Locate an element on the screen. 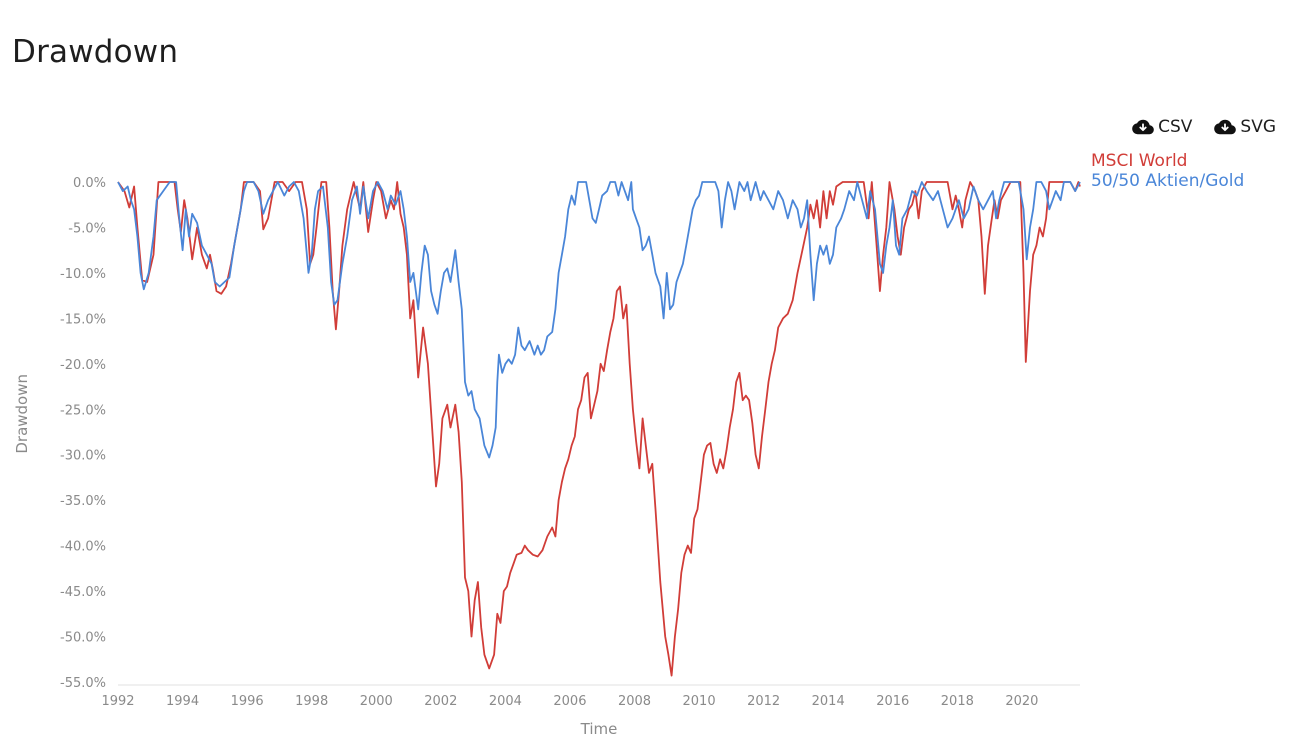  chart-legend: MSCI World 50/50 Aktien/Gold is located at coordinates (1167, 171).